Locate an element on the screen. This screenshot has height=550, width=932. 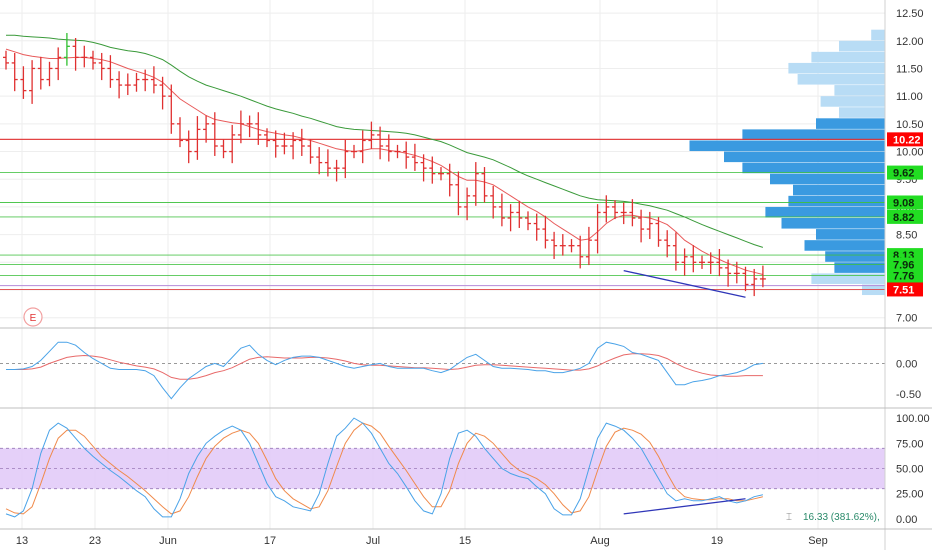
readout-icon: ⌶ is located at coordinates (789, 517).